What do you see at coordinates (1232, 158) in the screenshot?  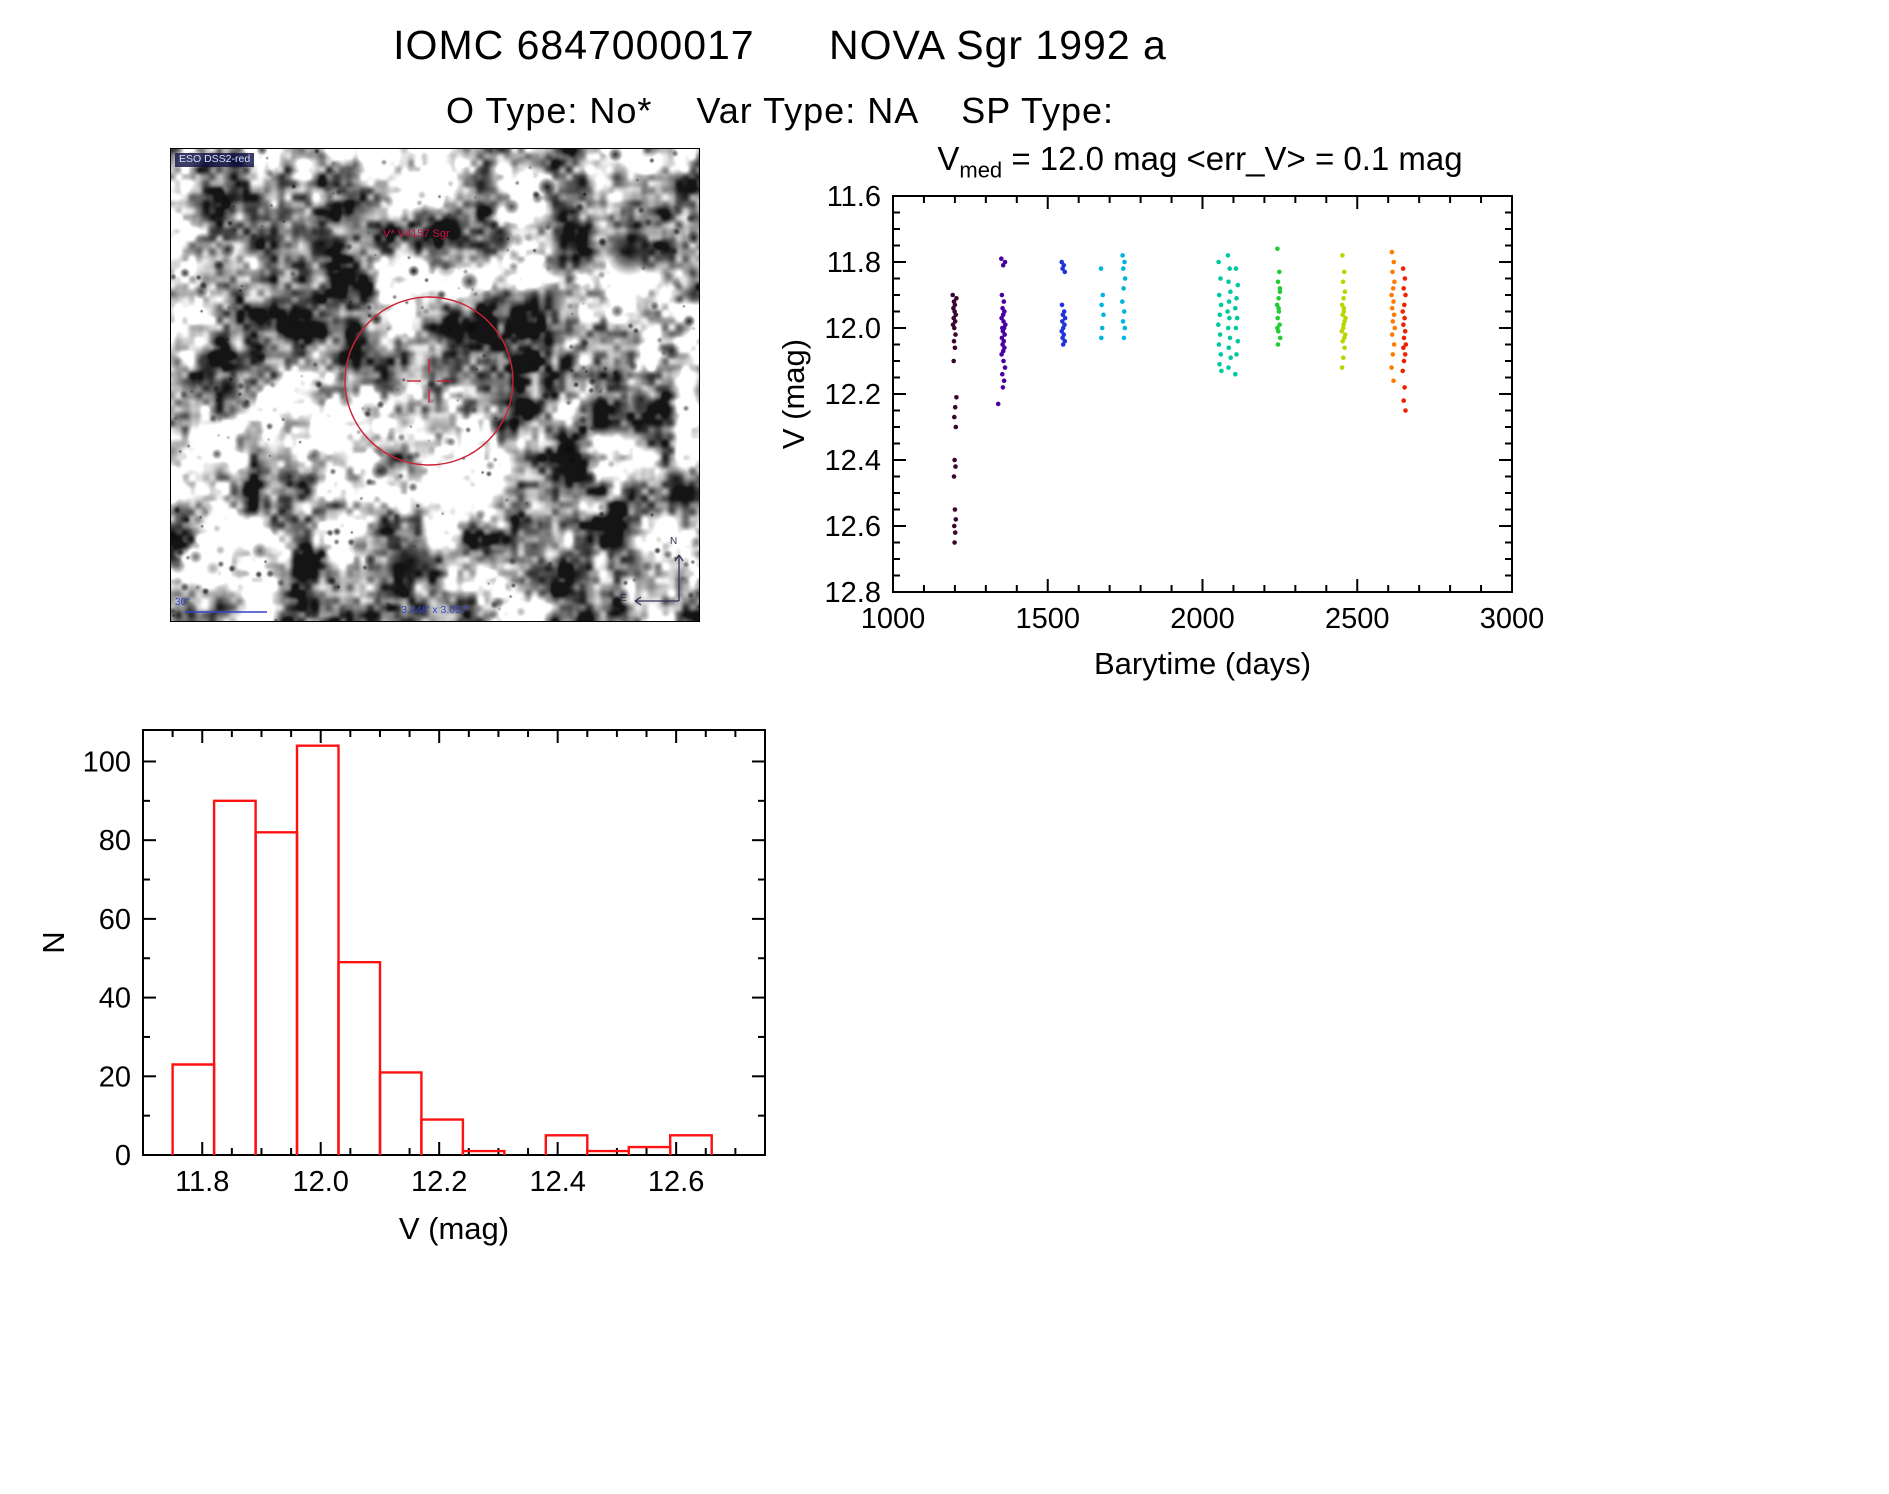 I see `lightcurve-title-rest: = 12.0 mag <err_V> = 0.1 mag` at bounding box center [1232, 158].